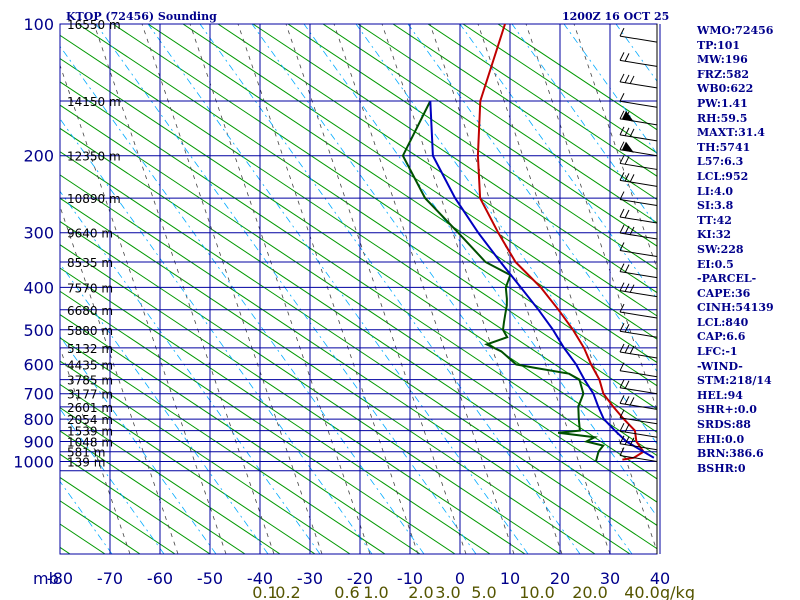 The height and width of the screenshot is (600, 800). Describe the element at coordinates (720, 395) in the screenshot. I see `index-item: HEL:94` at that location.